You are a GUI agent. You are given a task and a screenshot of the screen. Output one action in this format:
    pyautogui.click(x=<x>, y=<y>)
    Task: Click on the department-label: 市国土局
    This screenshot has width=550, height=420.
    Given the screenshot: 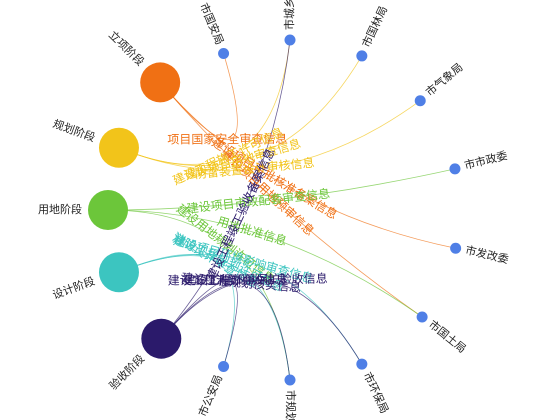 What is the action you would take?
    pyautogui.click(x=447, y=336)
    